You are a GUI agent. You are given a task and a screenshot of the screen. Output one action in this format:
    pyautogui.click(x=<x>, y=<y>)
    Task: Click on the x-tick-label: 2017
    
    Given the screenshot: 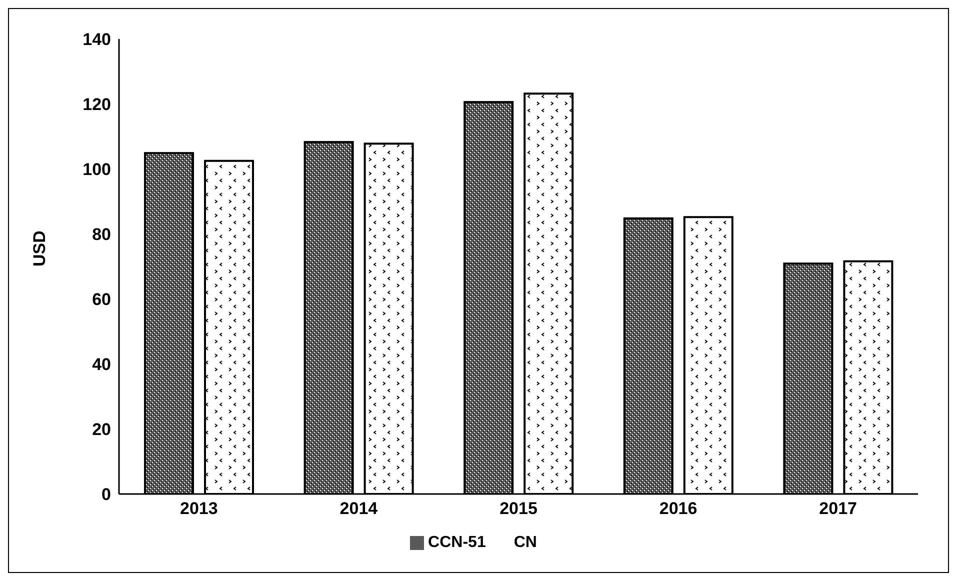 What is the action you would take?
    pyautogui.click(x=838, y=508)
    